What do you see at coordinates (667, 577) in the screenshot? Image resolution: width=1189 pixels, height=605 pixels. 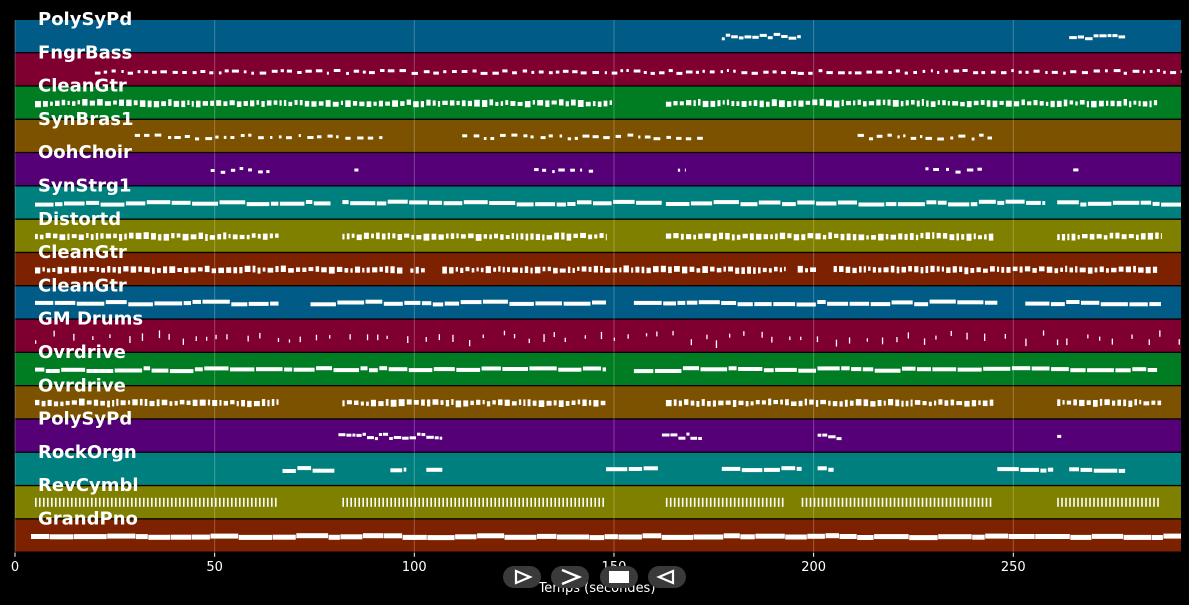 I see `rewind-button` at bounding box center [667, 577].